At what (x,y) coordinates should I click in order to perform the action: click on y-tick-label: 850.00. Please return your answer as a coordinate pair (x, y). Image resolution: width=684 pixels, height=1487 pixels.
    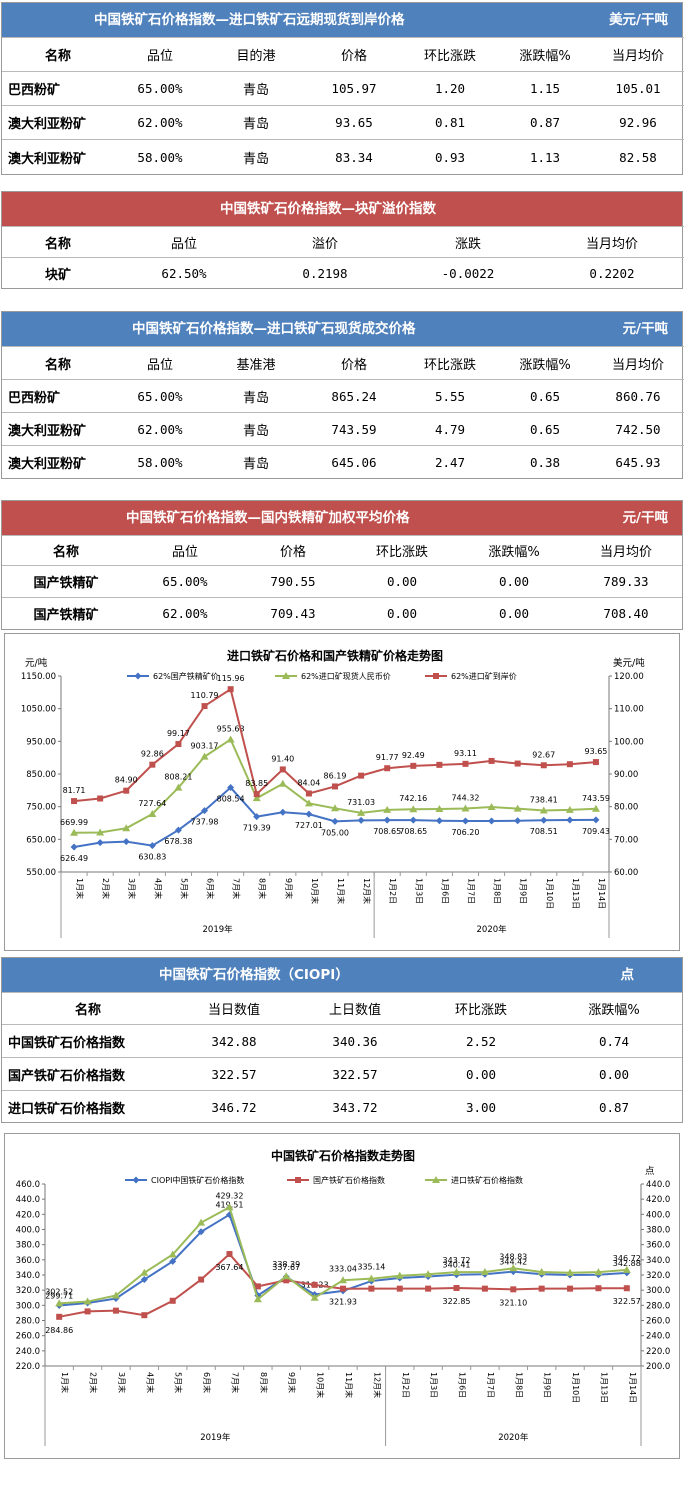
    Looking at the image, I should click on (41, 775).